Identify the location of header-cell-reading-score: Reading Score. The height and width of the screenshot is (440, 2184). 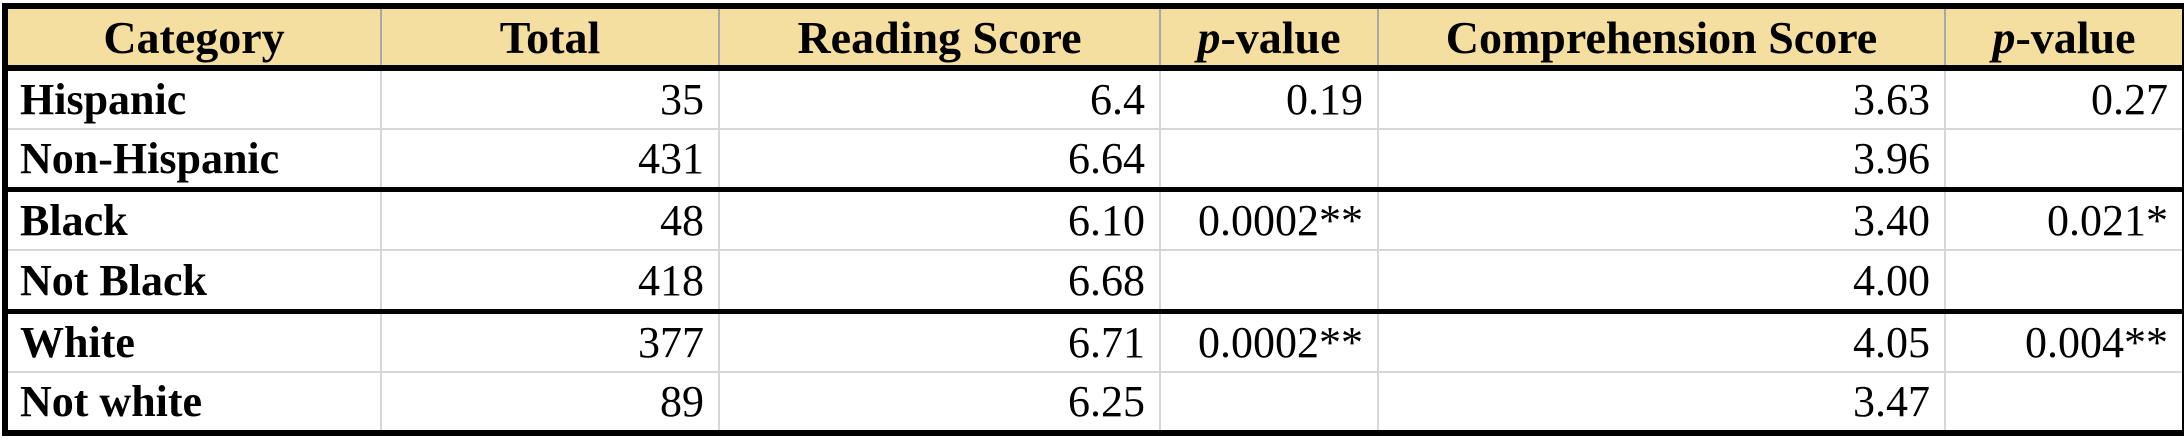
(940, 38).